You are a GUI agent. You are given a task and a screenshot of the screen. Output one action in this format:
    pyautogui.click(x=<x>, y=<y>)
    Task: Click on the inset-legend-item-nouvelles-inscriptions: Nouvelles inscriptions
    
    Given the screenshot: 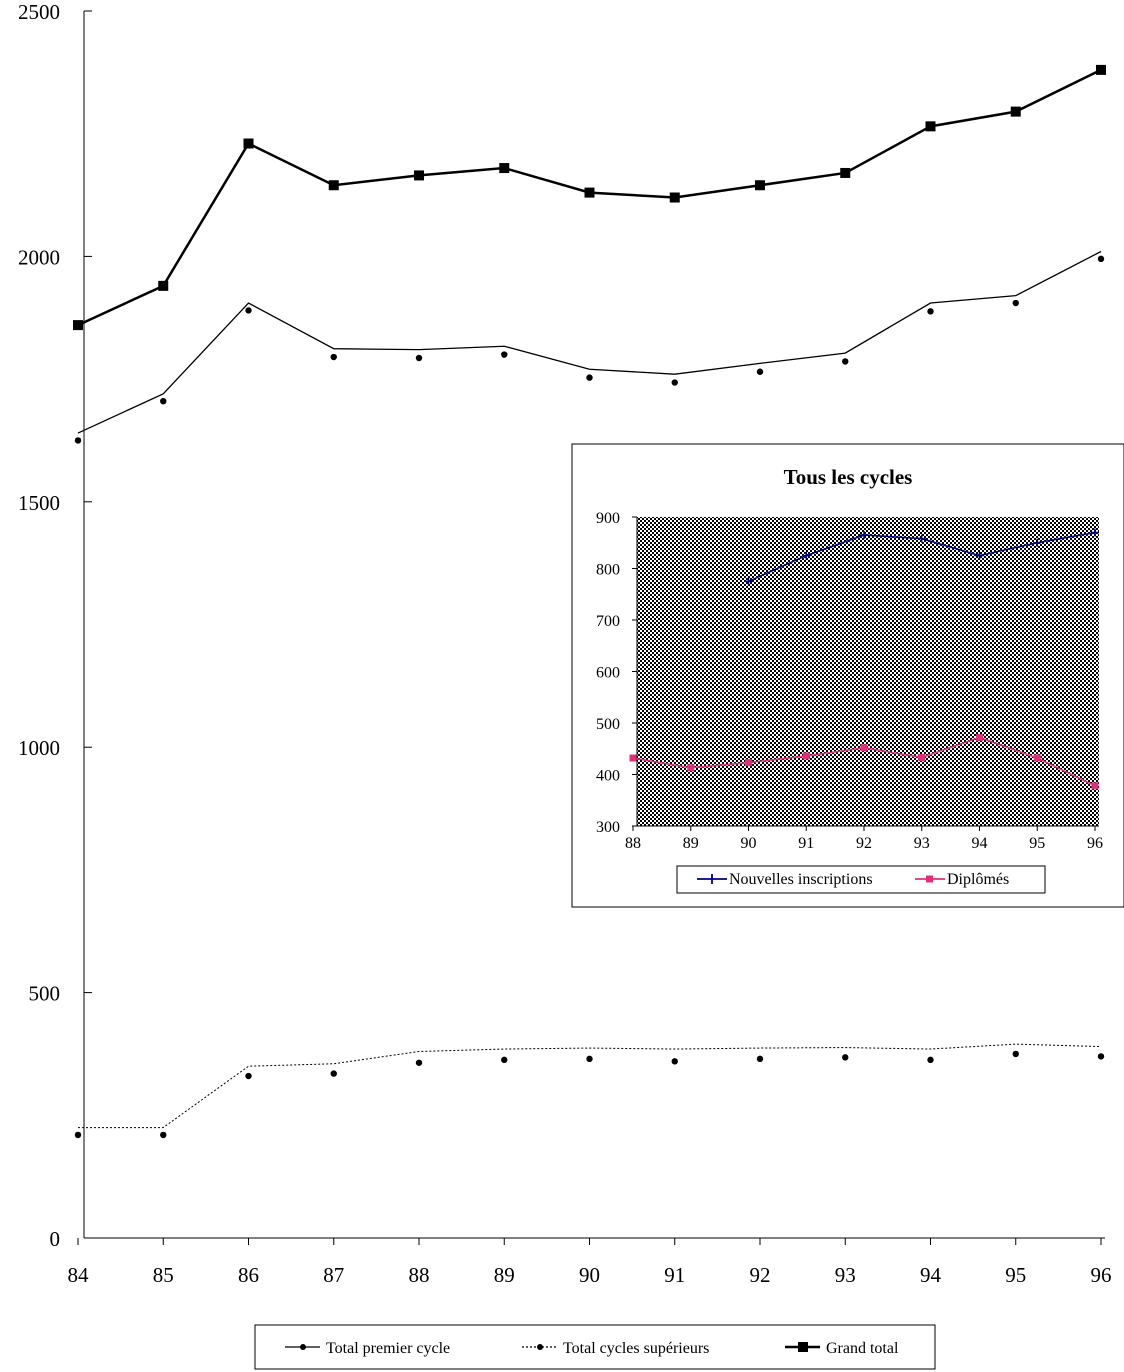 What is the action you would take?
    pyautogui.click(x=785, y=879)
    